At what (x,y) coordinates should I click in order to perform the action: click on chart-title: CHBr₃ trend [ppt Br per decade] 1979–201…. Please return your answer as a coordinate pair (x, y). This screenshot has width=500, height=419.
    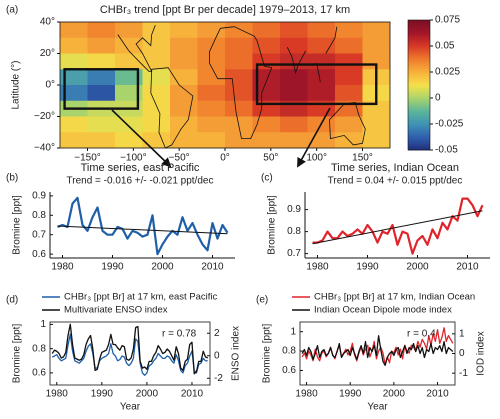
    Looking at the image, I should click on (225, 10).